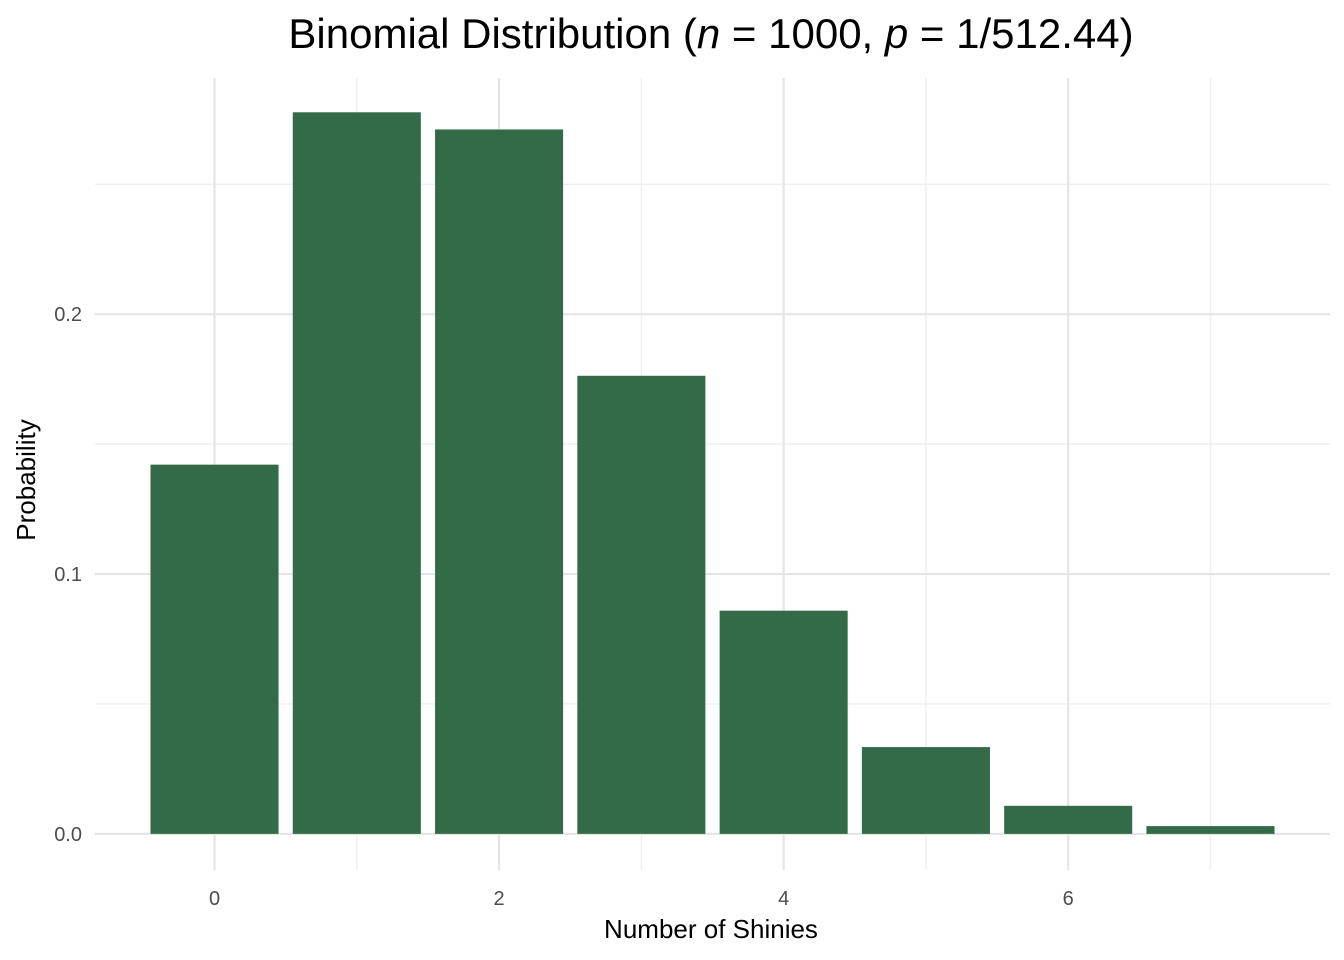 Image resolution: width=1344 pixels, height=960 pixels. What do you see at coordinates (711, 929) in the screenshot?
I see `x-axis-title: Number of Shinies` at bounding box center [711, 929].